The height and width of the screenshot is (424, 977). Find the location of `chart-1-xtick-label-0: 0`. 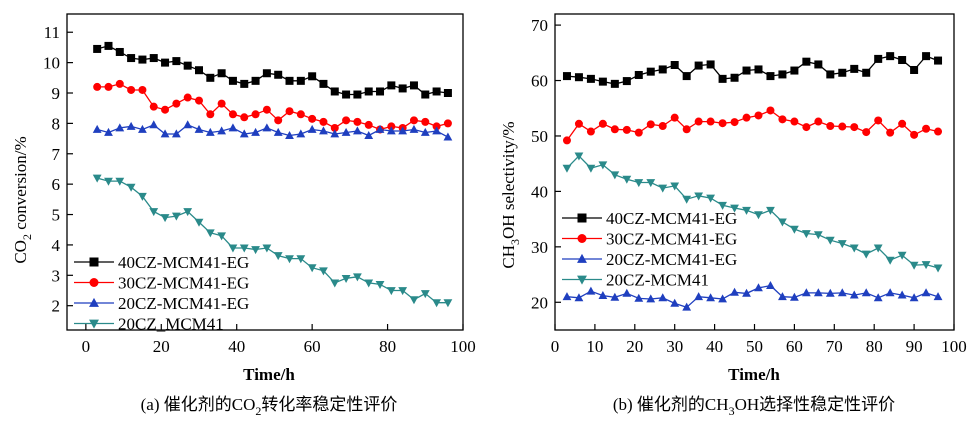

chart-1-xtick-label-0: 0 is located at coordinates (555, 346).